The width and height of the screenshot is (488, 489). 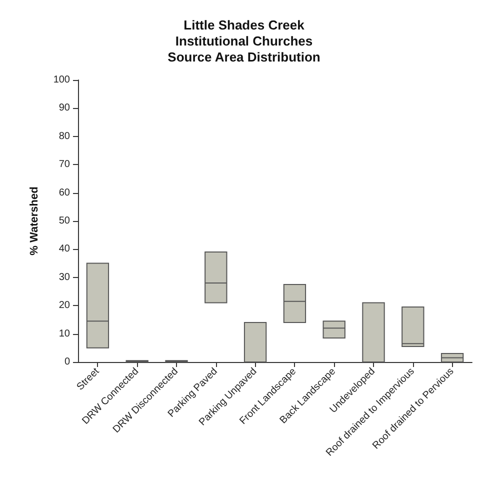 What do you see at coordinates (64, 221) in the screenshot?
I see `y-tick-label: 50` at bounding box center [64, 221].